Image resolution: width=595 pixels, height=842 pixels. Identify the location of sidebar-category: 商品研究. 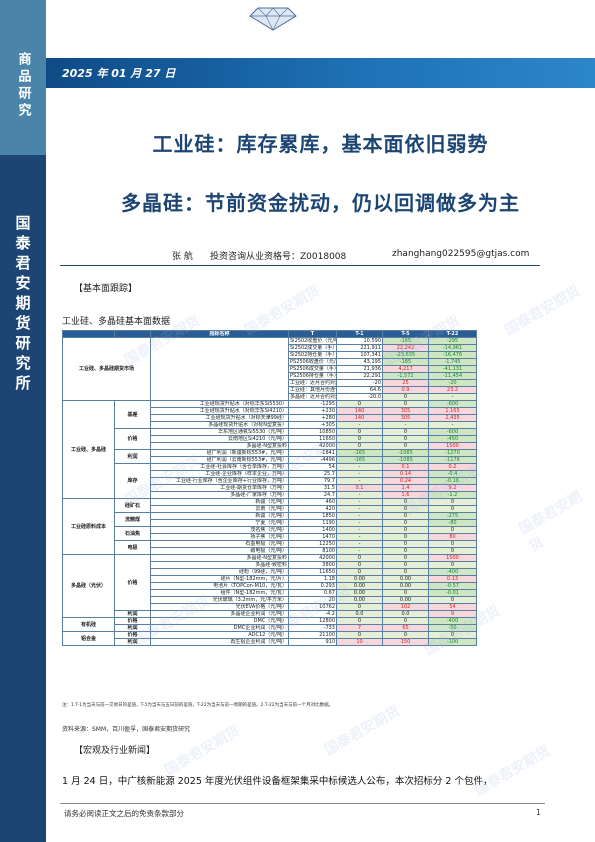
(23, 77).